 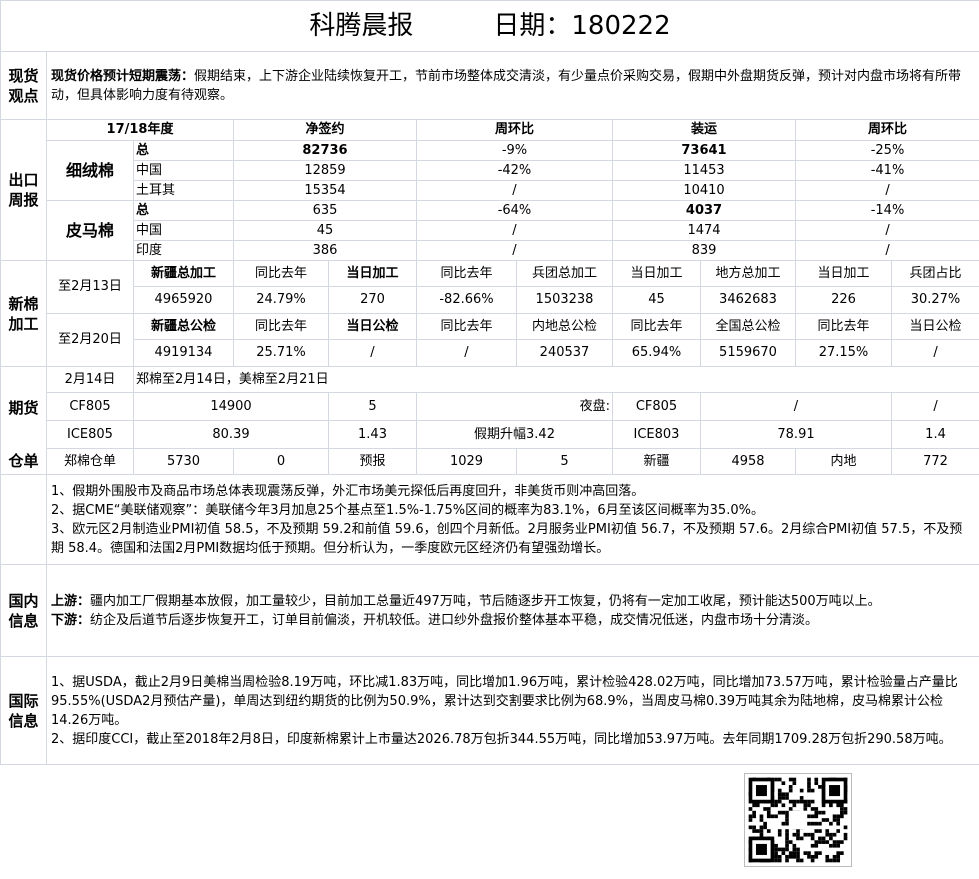 I want to click on futures-cell: 1.43, so click(x=372, y=434).